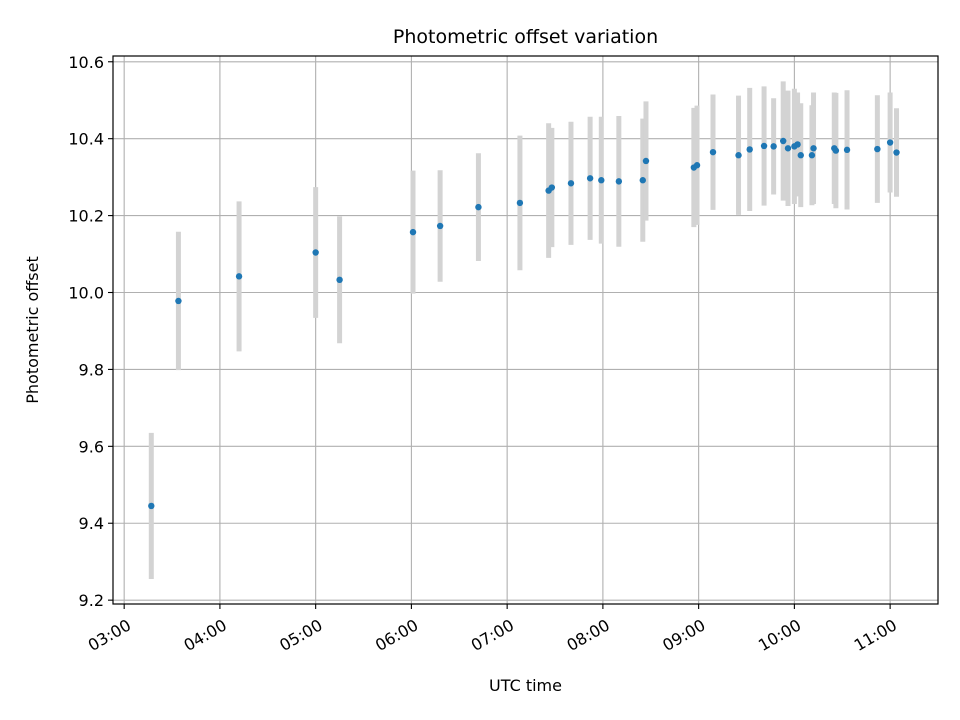  What do you see at coordinates (86, 216) in the screenshot?
I see `y-tick-label: 10.2` at bounding box center [86, 216].